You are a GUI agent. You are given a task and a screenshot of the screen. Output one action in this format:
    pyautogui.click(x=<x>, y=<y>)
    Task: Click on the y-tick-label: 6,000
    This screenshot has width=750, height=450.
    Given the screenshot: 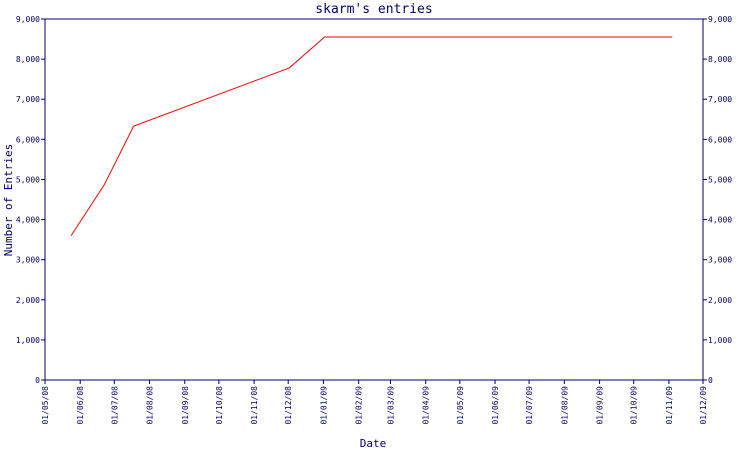 What is the action you would take?
    pyautogui.click(x=28, y=139)
    